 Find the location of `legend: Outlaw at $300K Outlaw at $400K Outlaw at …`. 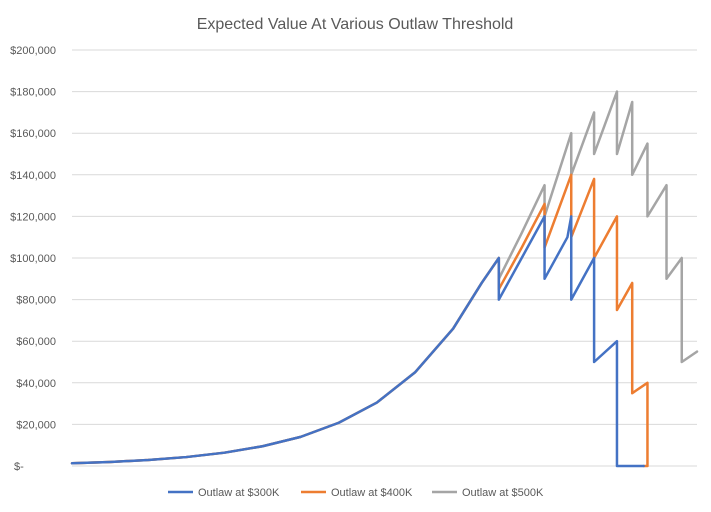

legend: Outlaw at $300K Outlaw at $400K Outlaw at … is located at coordinates (356, 493).